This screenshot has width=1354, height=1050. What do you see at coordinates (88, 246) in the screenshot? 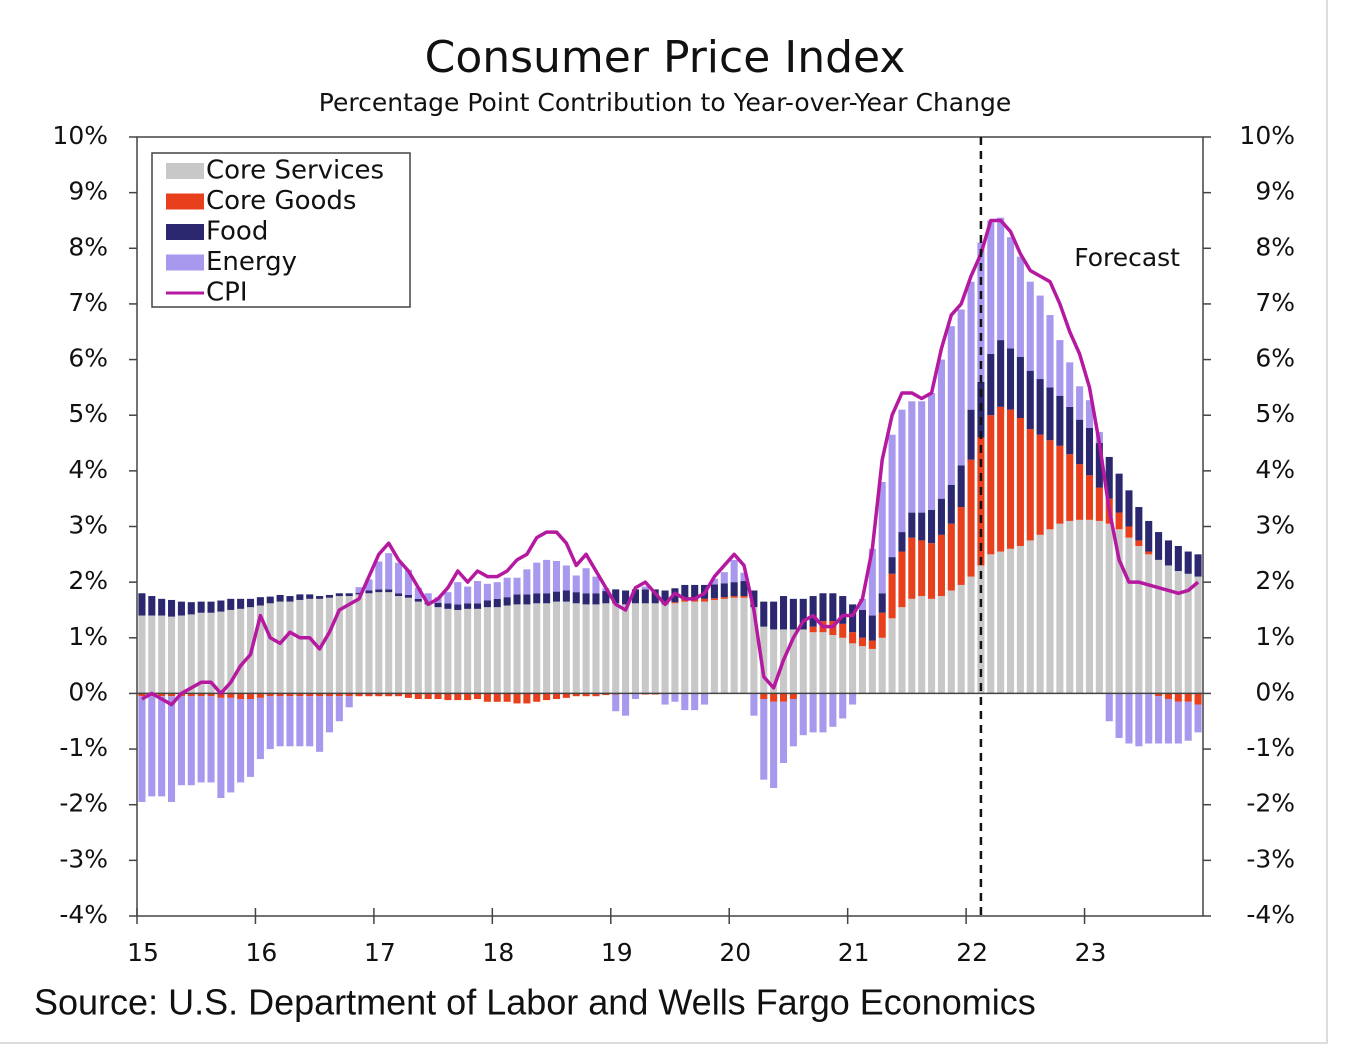
I see `y-tick-label: 8%` at bounding box center [88, 246].